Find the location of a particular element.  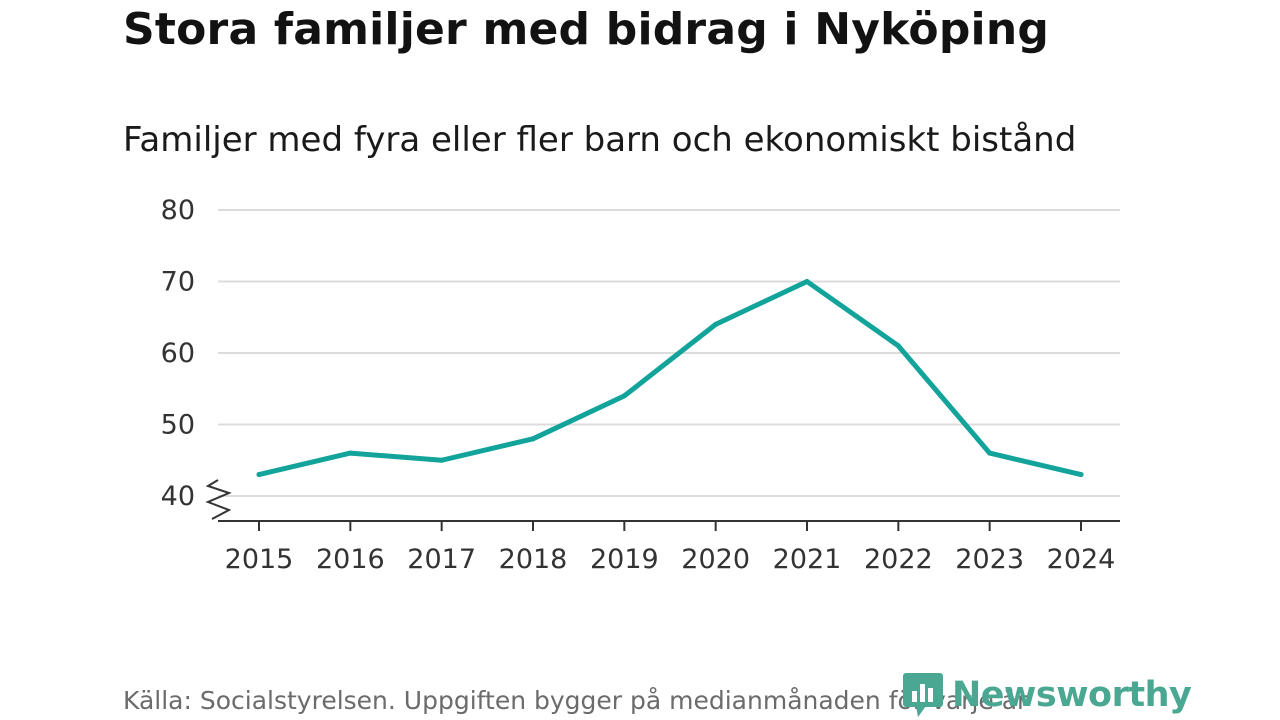

x-tick-label-2020: 2020 is located at coordinates (715, 559).